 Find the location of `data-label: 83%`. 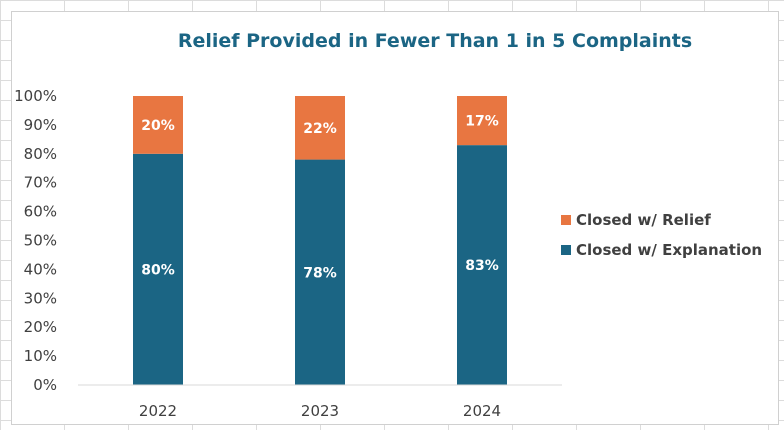

data-label: 83% is located at coordinates (482, 266).